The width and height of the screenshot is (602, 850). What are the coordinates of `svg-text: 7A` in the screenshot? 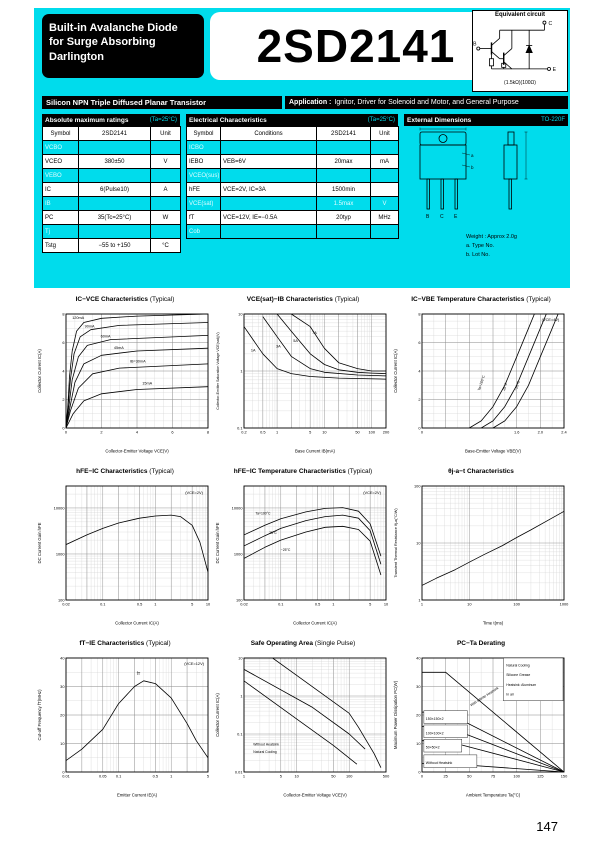 It's located at (314, 333).